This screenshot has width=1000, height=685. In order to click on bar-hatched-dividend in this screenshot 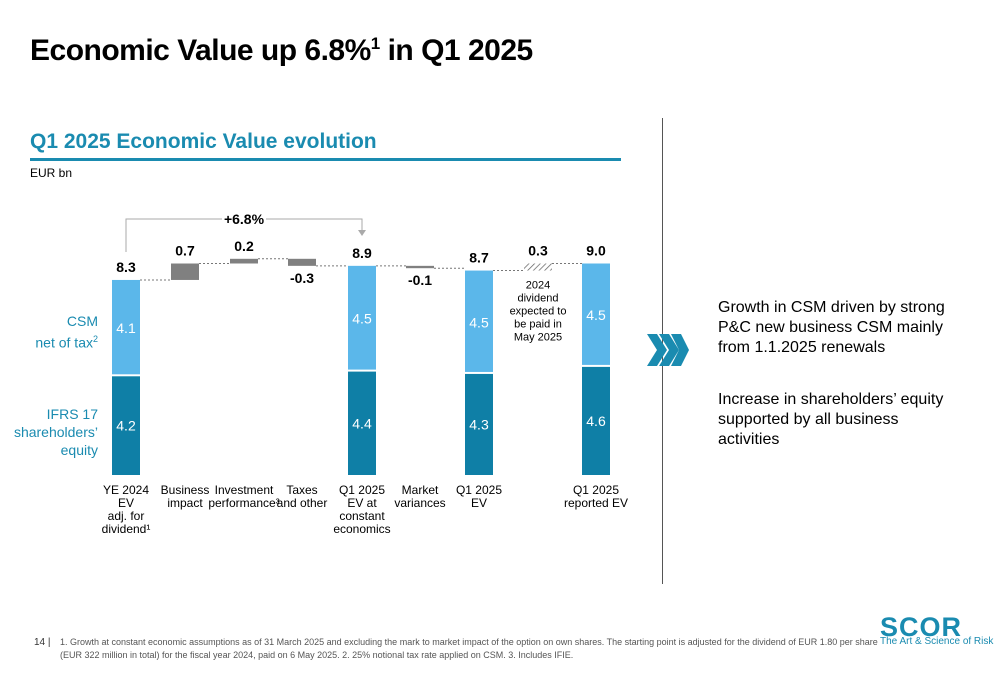, I will do `click(538, 267)`.